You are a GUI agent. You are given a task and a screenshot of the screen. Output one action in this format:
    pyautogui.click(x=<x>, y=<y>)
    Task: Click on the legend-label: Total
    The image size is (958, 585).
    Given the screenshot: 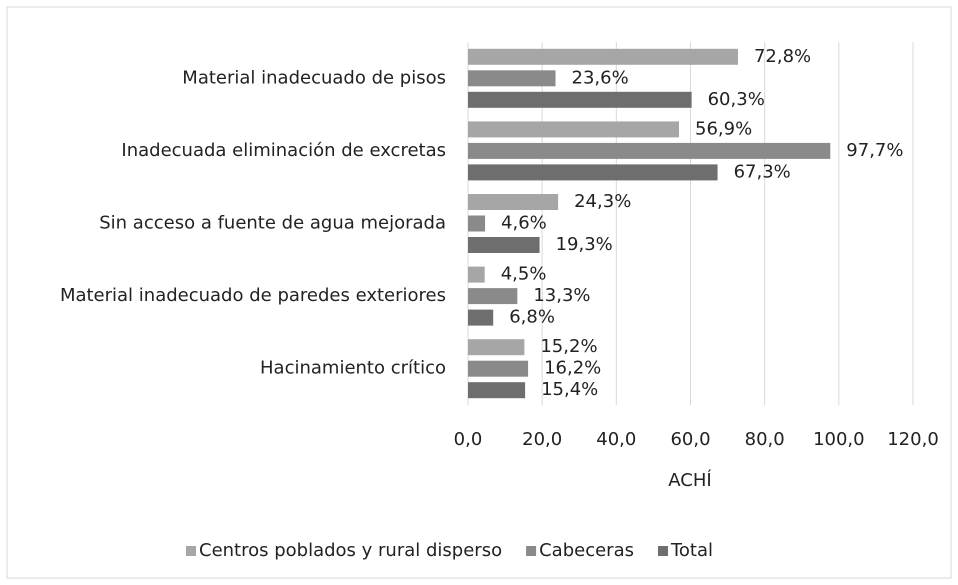 What is the action you would take?
    pyautogui.click(x=691, y=550)
    